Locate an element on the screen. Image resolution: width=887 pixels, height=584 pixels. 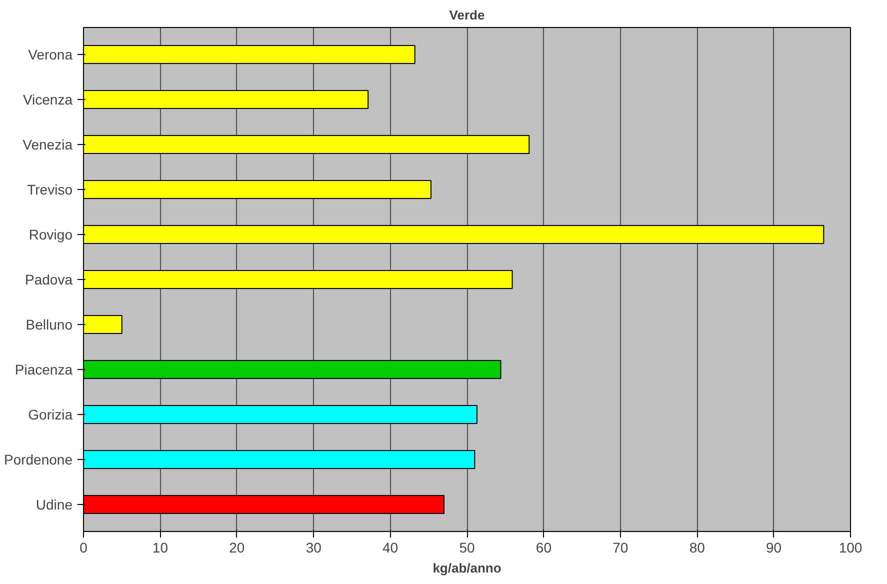
x-tick-label: 20 is located at coordinates (237, 548).